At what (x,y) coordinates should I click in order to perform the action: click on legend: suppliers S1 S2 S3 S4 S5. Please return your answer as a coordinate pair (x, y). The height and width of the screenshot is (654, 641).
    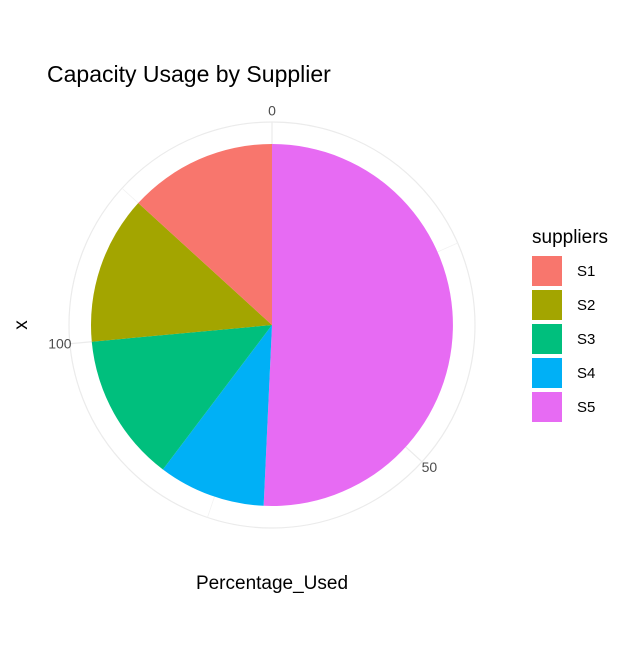
    Looking at the image, I should click on (570, 324).